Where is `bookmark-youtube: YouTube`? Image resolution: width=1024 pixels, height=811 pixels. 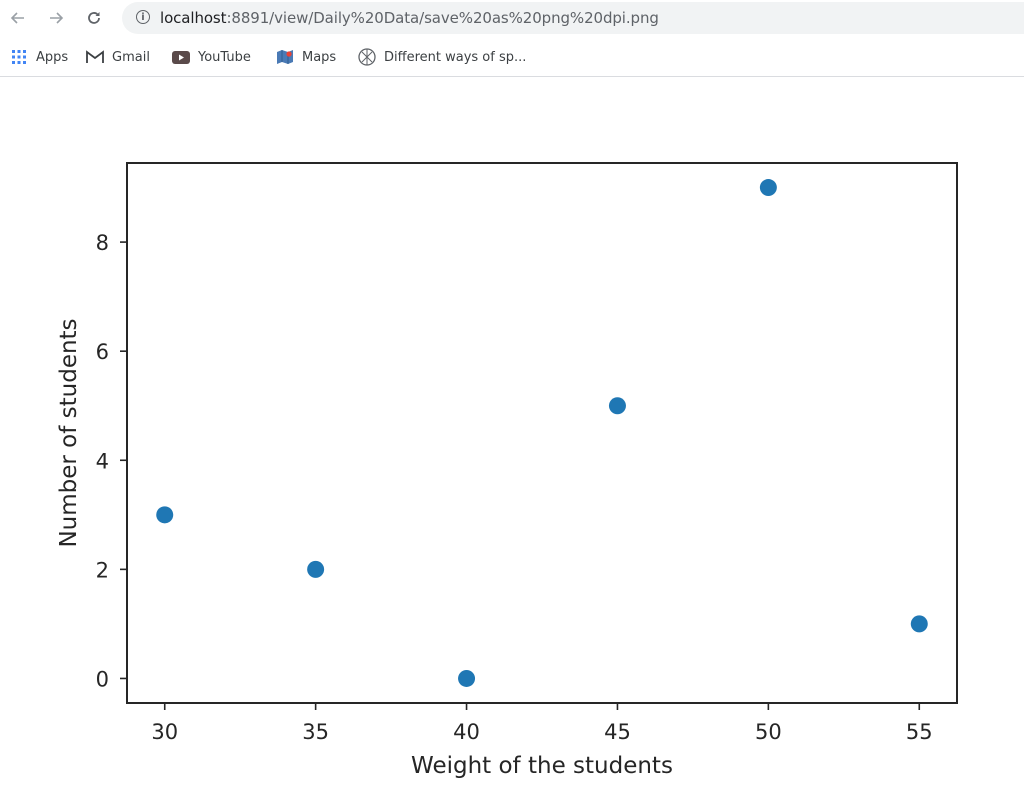 bookmark-youtube: YouTube is located at coordinates (211, 57).